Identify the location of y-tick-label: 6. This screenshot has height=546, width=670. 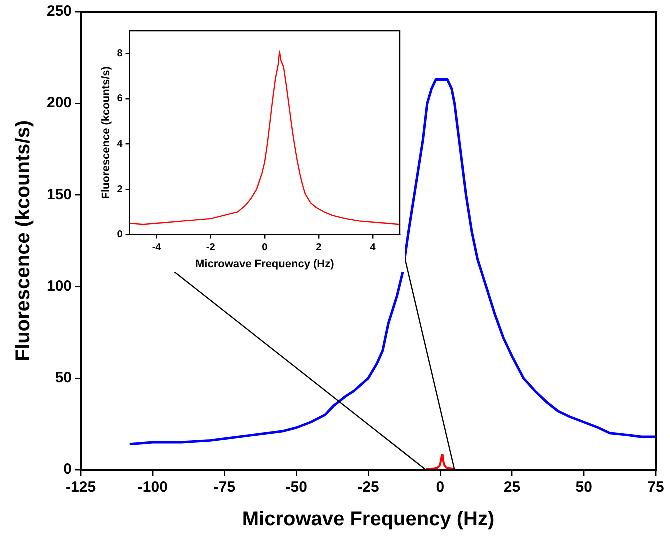
(120, 99).